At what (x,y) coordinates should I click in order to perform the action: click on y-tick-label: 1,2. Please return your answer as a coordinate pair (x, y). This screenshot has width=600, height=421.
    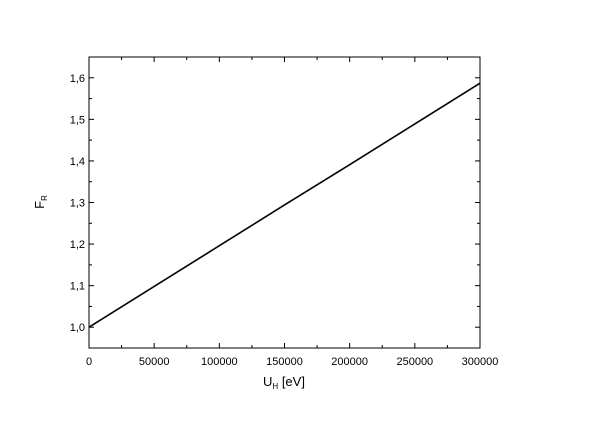
    Looking at the image, I should click on (77, 245).